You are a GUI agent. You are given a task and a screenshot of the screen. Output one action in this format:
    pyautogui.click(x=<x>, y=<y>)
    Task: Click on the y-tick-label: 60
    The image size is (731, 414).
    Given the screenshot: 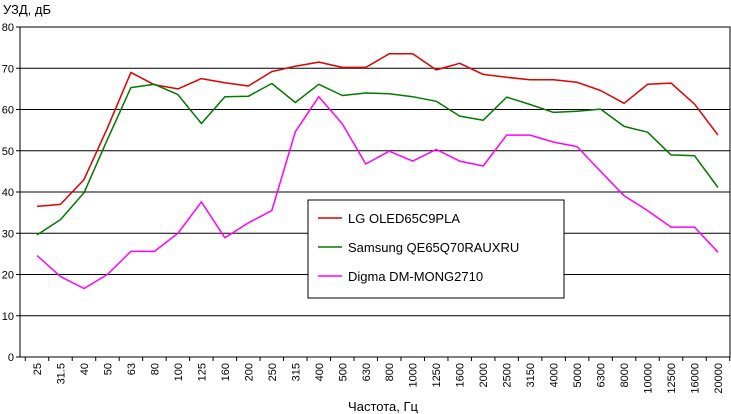 What is the action you would take?
    pyautogui.click(x=8, y=111)
    